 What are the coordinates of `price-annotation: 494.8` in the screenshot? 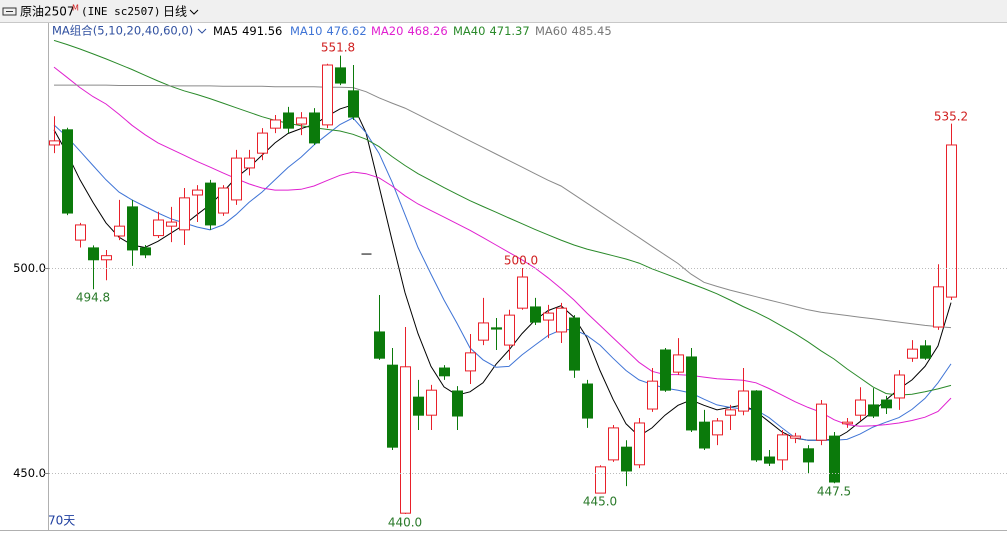 It's located at (93, 298).